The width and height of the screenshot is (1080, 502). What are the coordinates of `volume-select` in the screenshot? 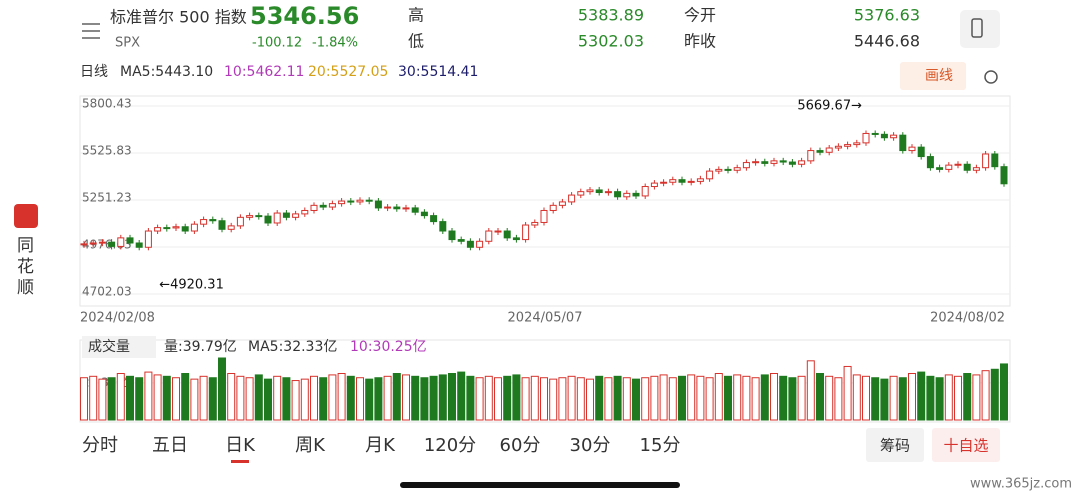 It's located at (119, 347).